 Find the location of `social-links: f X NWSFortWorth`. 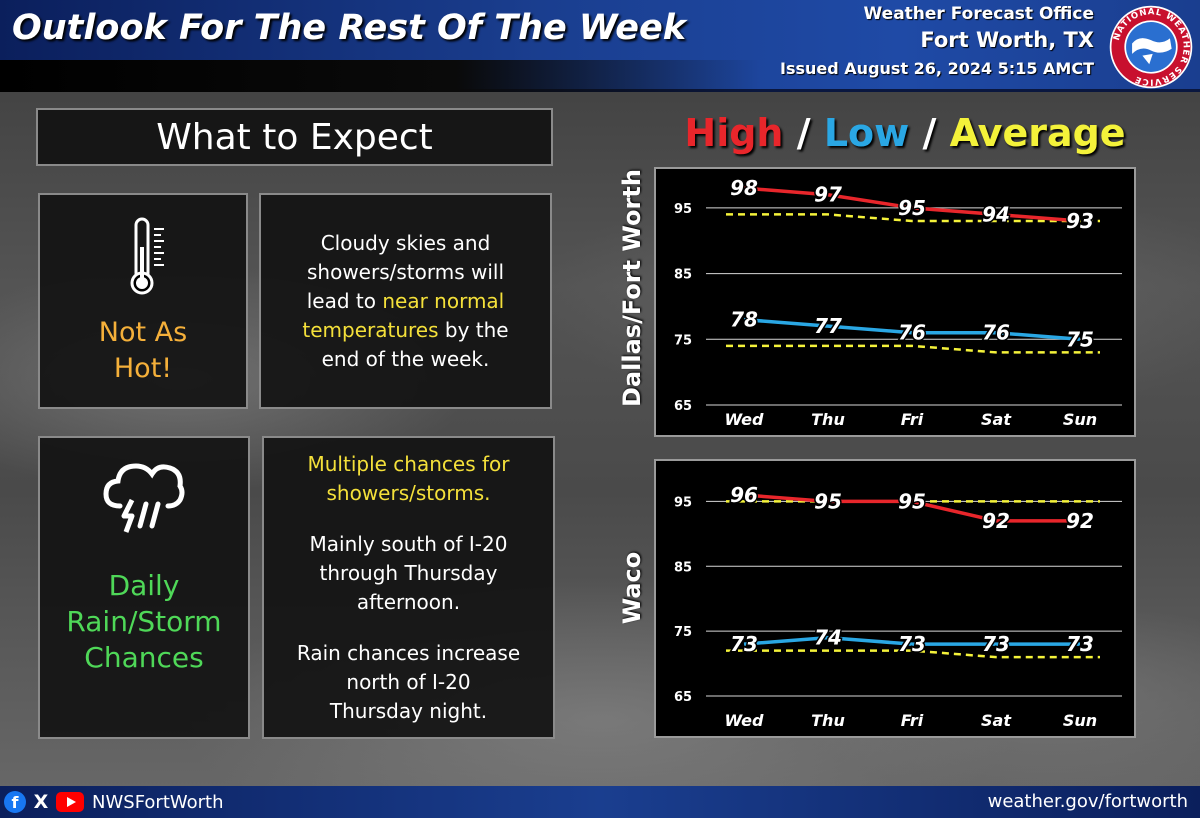

social-links: f X NWSFortWorth is located at coordinates (114, 802).